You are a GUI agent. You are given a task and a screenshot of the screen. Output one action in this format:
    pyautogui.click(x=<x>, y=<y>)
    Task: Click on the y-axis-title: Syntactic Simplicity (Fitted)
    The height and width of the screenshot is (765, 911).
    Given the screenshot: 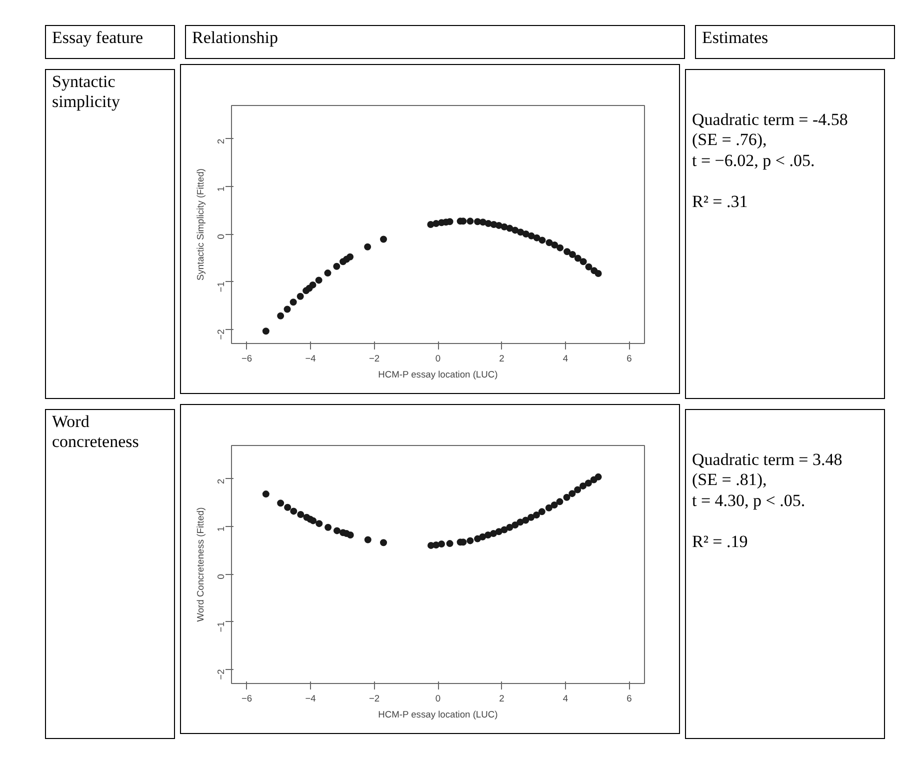 What is the action you would take?
    pyautogui.click(x=201, y=224)
    